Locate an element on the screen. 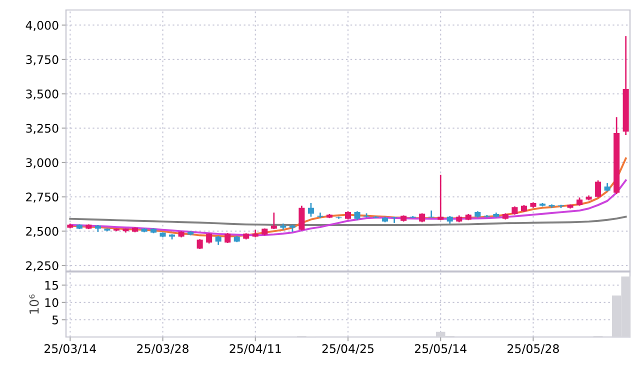 This screenshot has height=366, width=639. y-tick-label: 2,500 is located at coordinates (42, 232).